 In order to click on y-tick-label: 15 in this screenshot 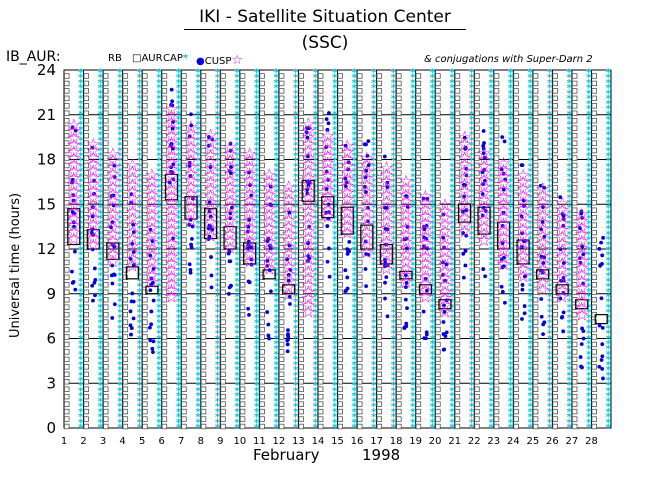, I will do `click(46, 204)`.